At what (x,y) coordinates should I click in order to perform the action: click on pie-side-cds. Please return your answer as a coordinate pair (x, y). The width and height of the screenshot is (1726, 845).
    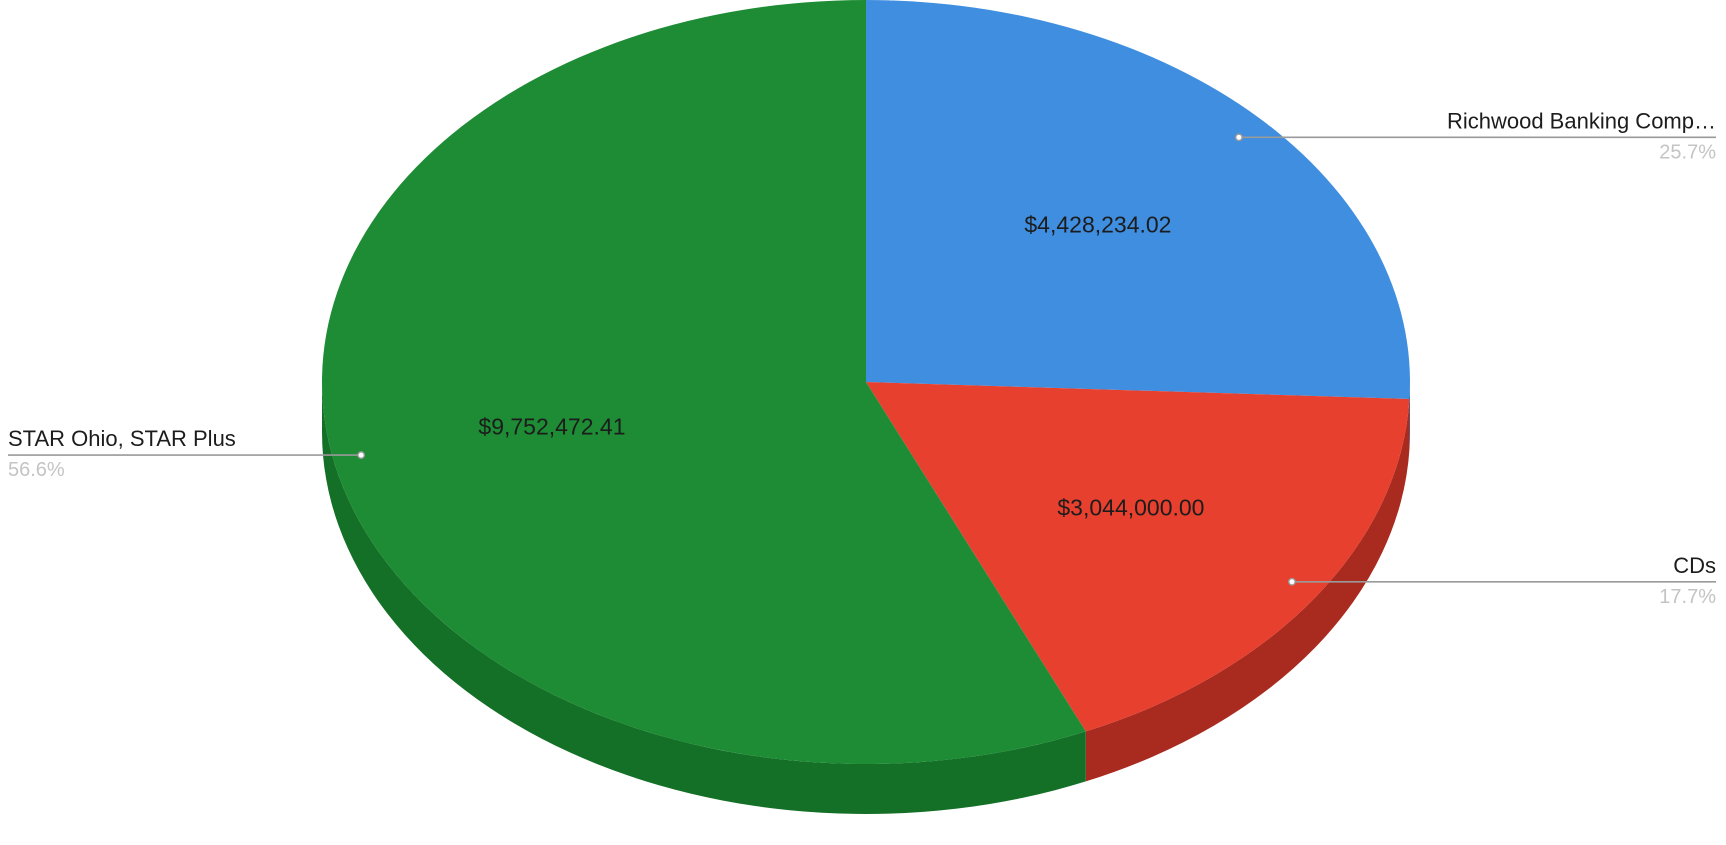
    Looking at the image, I should click on (1247, 590).